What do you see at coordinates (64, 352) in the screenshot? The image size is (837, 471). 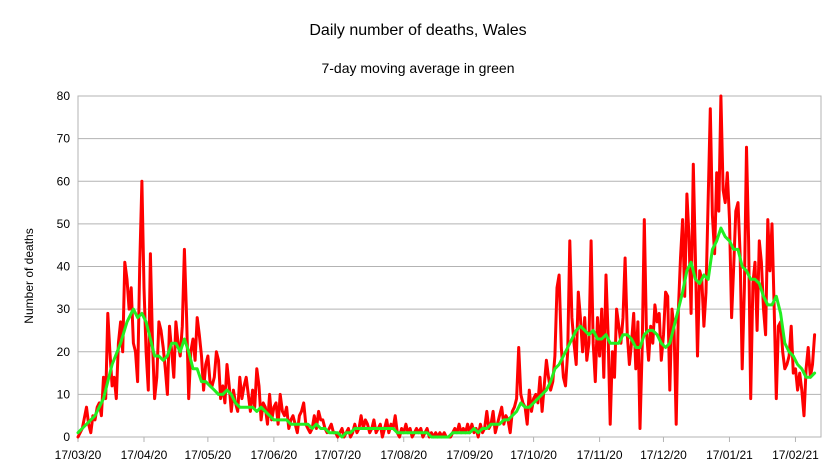 I see `y-tick-label: 20` at bounding box center [64, 352].